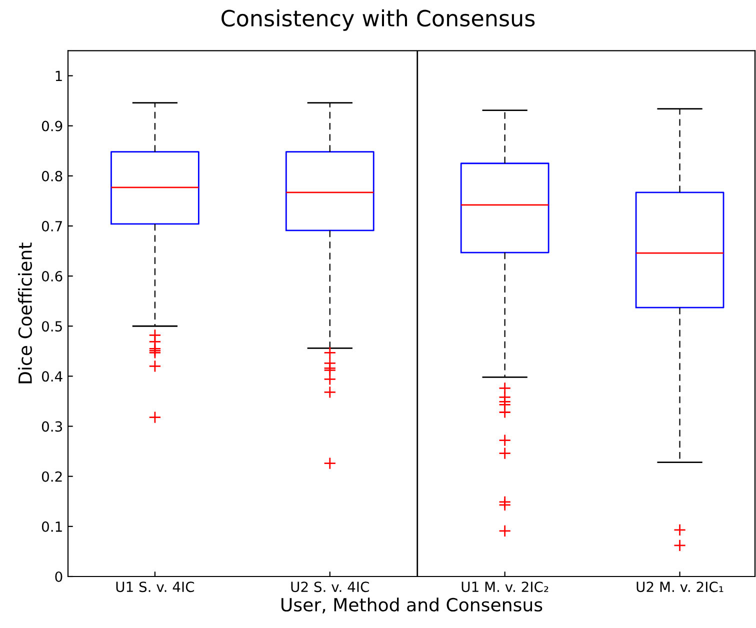 Image resolution: width=756 pixels, height=628 pixels. I want to click on y-tick-label: 0.9, so click(52, 126).